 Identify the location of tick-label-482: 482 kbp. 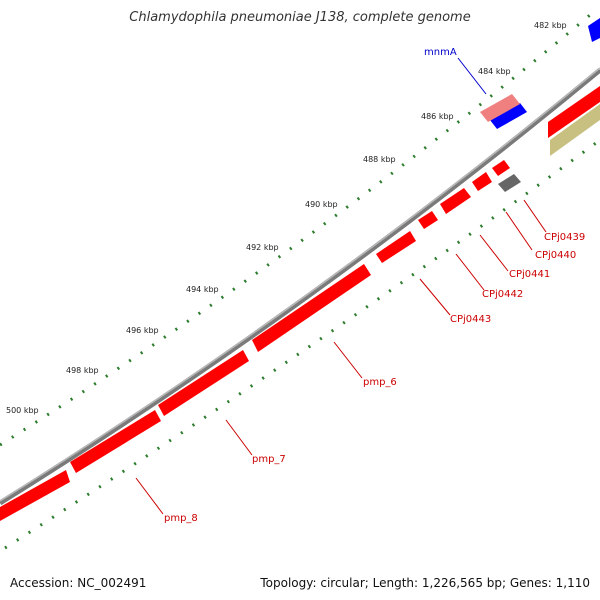
(550, 25).